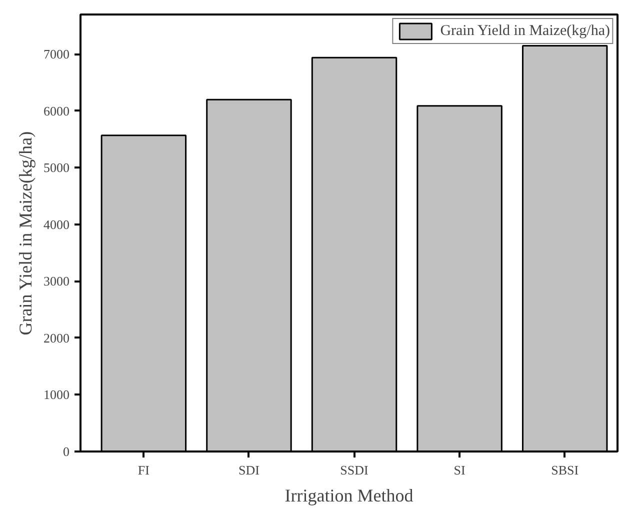 The height and width of the screenshot is (508, 619). What do you see at coordinates (349, 496) in the screenshot?
I see `x-axis-title: Irrigation Method` at bounding box center [349, 496].